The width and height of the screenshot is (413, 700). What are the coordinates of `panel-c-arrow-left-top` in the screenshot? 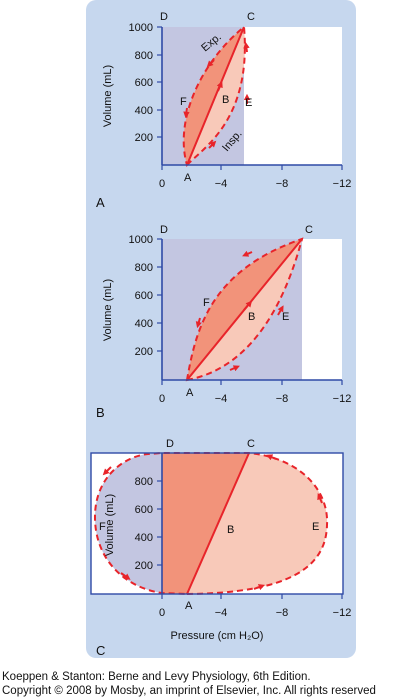 It's located at (107, 471).